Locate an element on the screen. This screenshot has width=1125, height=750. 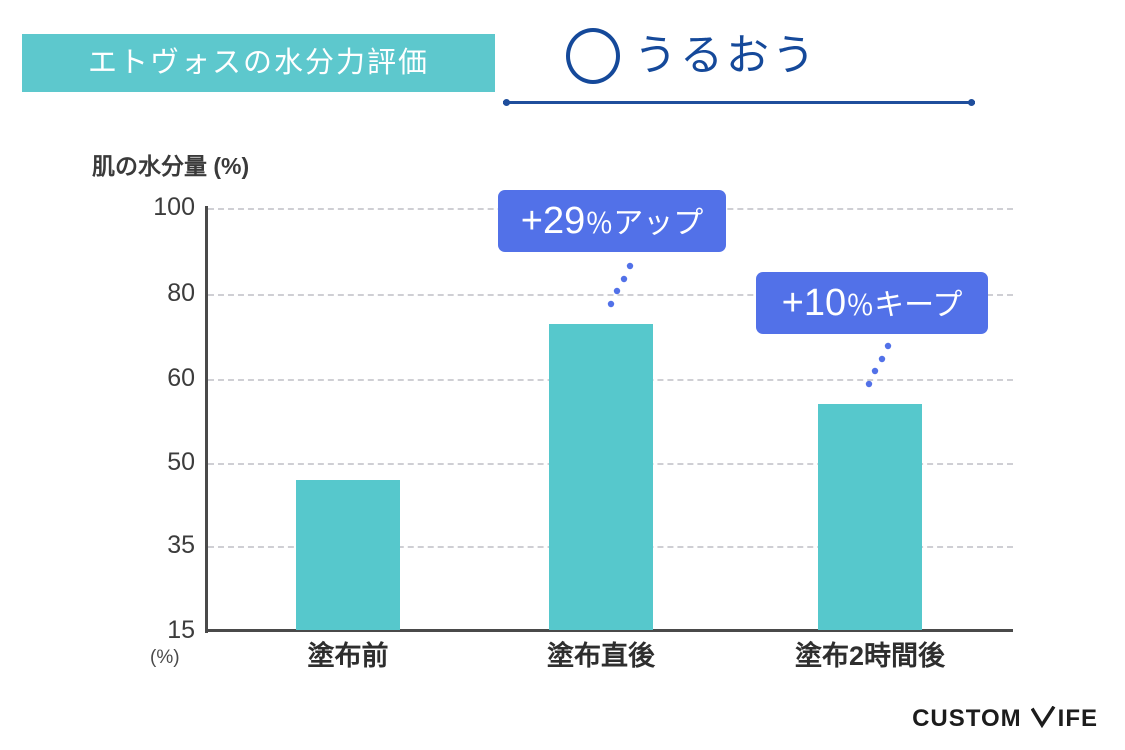
rule-dot-right is located at coordinates (971, 102).